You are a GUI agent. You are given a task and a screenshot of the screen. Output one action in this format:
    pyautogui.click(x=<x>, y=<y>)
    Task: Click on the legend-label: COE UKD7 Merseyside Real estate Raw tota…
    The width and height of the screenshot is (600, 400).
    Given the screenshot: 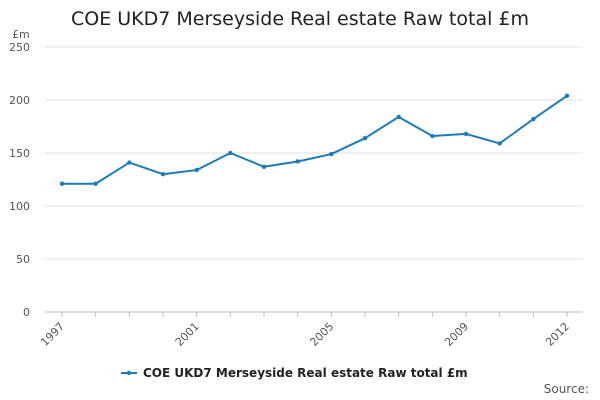 What is the action you would take?
    pyautogui.click(x=305, y=373)
    